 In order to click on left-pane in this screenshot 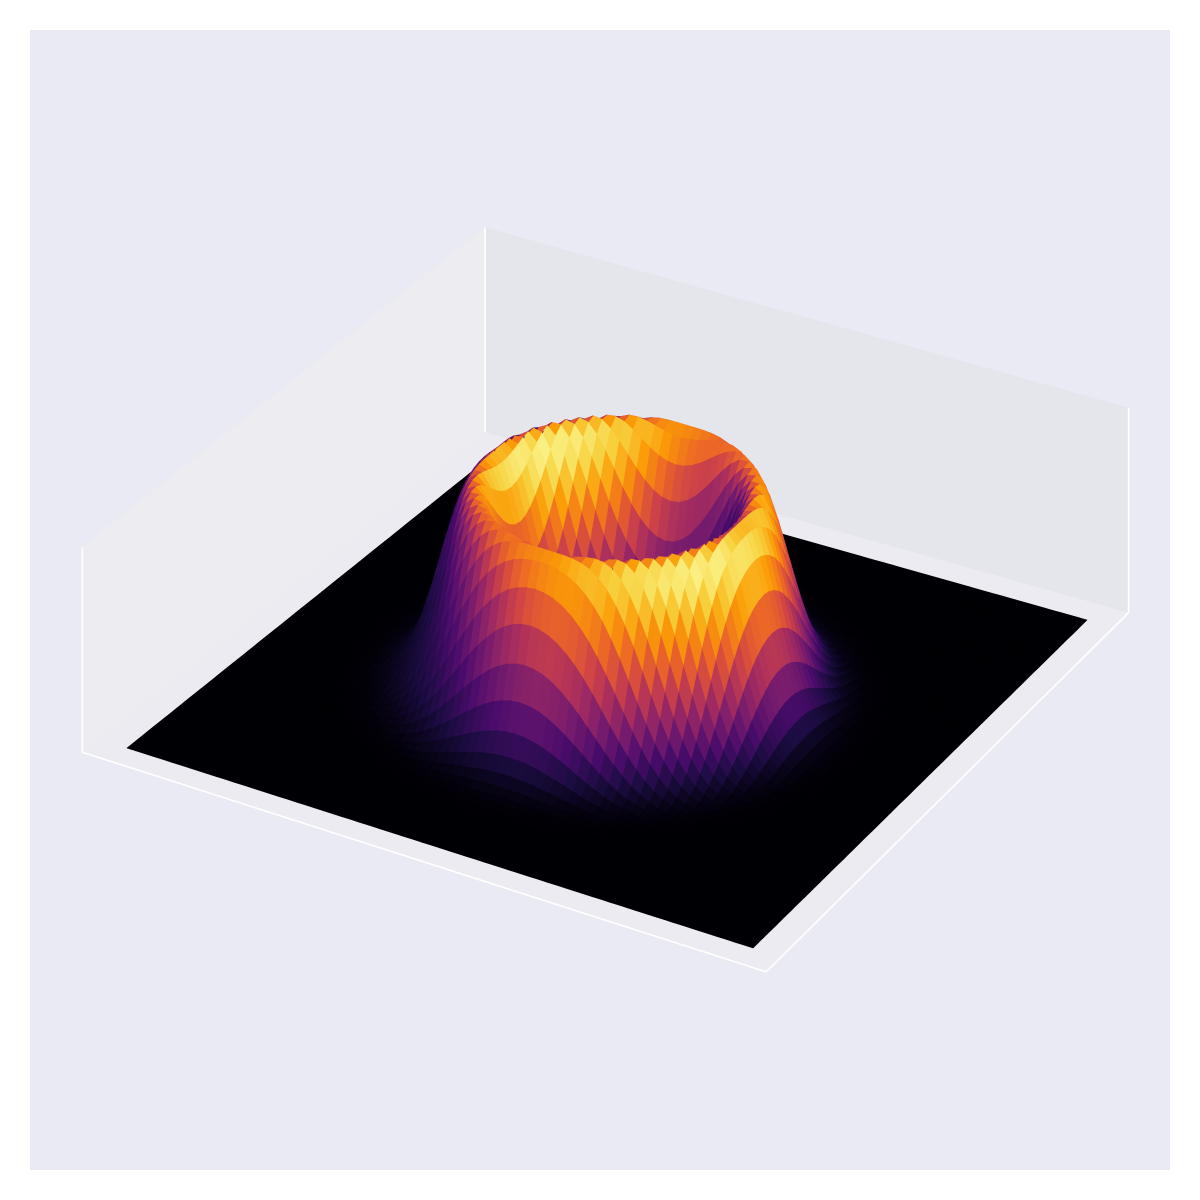, I will do `click(283, 490)`.